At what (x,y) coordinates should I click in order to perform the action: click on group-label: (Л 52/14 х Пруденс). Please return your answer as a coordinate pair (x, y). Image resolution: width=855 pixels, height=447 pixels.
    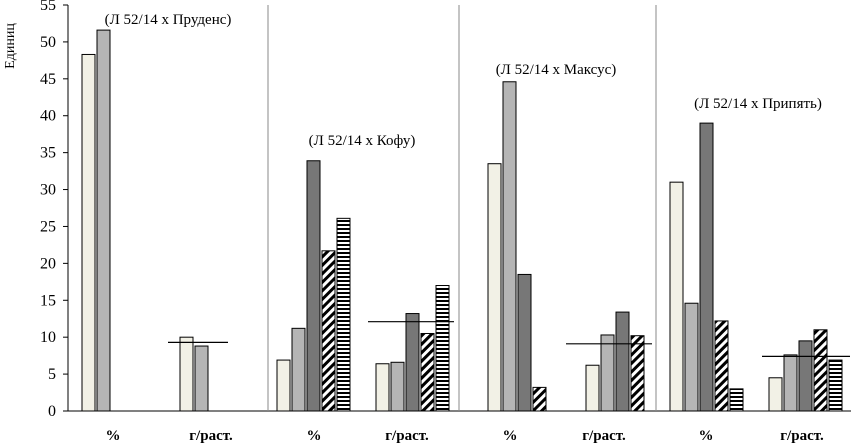
    Looking at the image, I should click on (168, 20).